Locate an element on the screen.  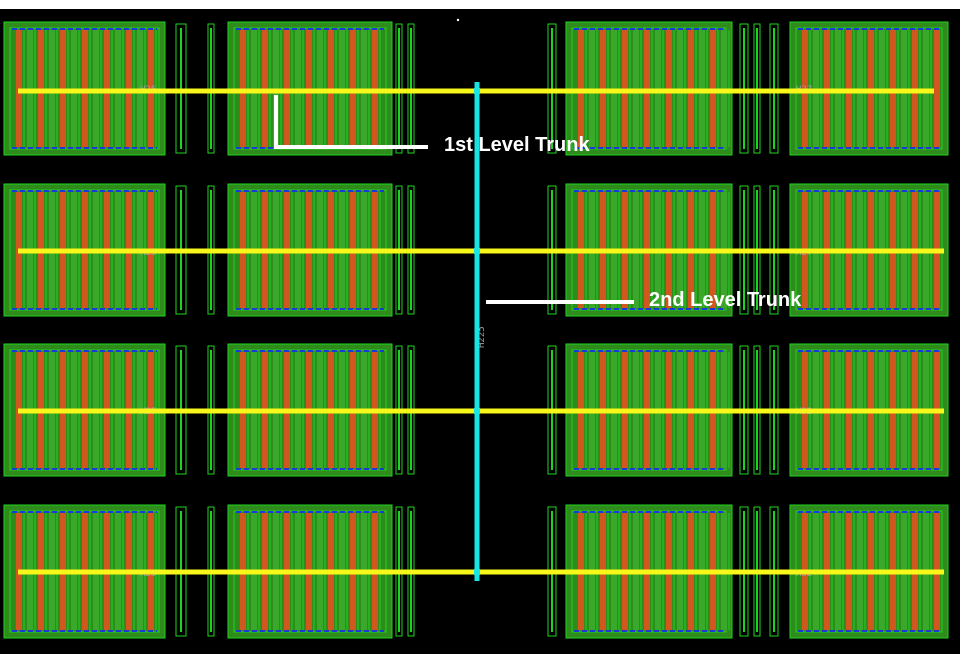
first-level-trunk-label: 1st Level Trunk is located at coordinates (517, 145).